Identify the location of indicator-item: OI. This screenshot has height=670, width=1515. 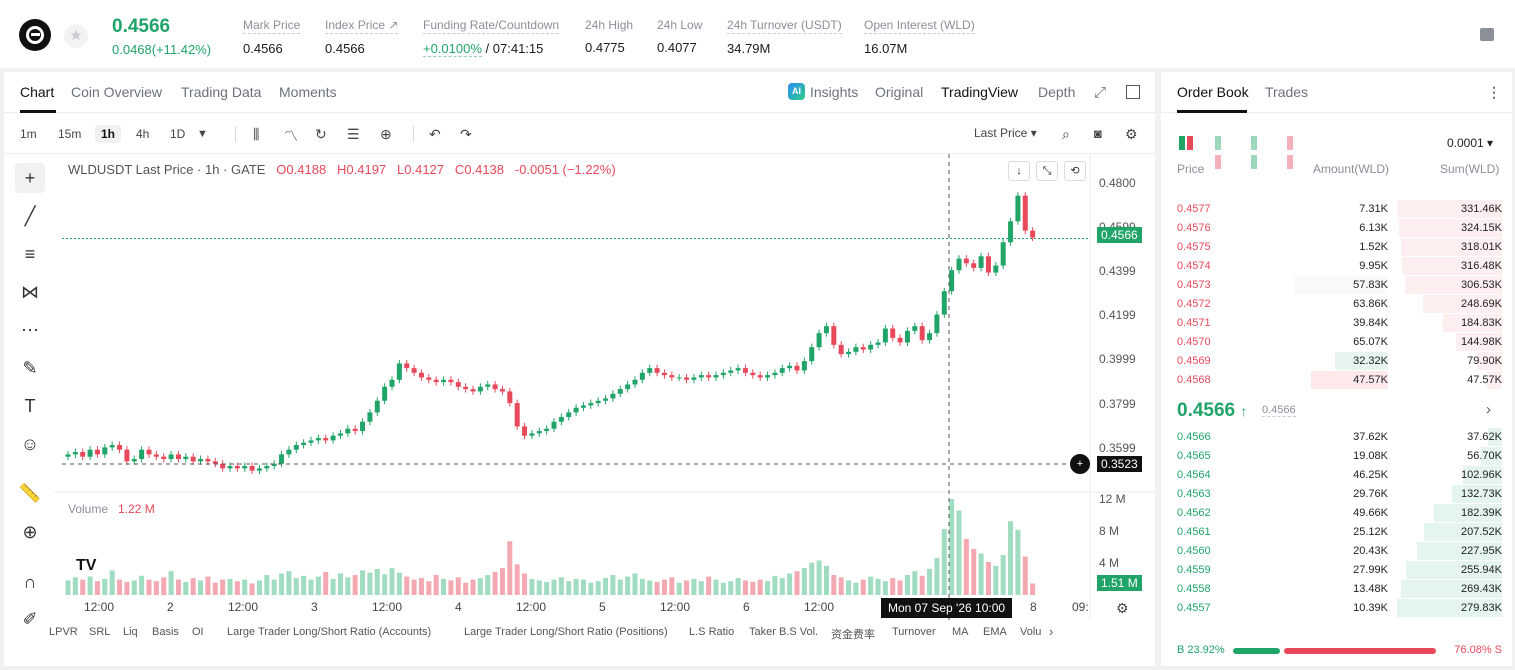
(198, 632).